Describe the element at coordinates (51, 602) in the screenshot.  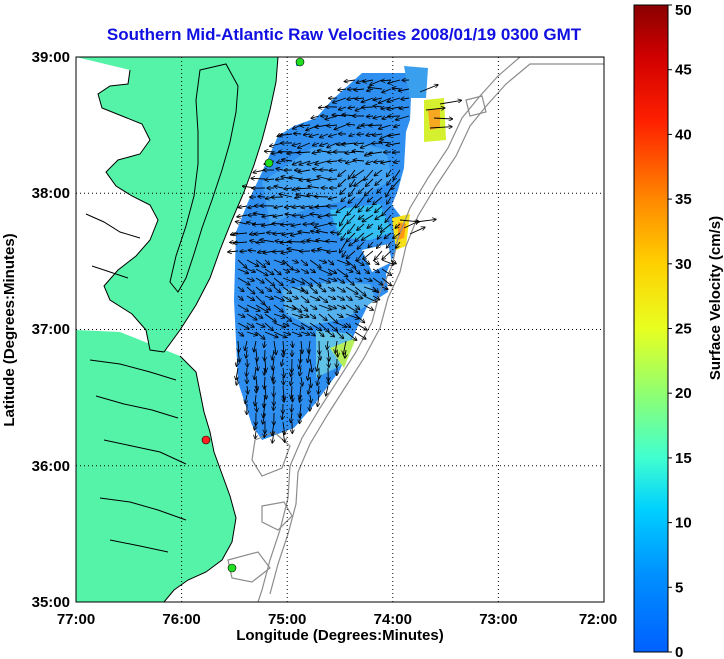
I see `y-tick: 35:00` at that location.